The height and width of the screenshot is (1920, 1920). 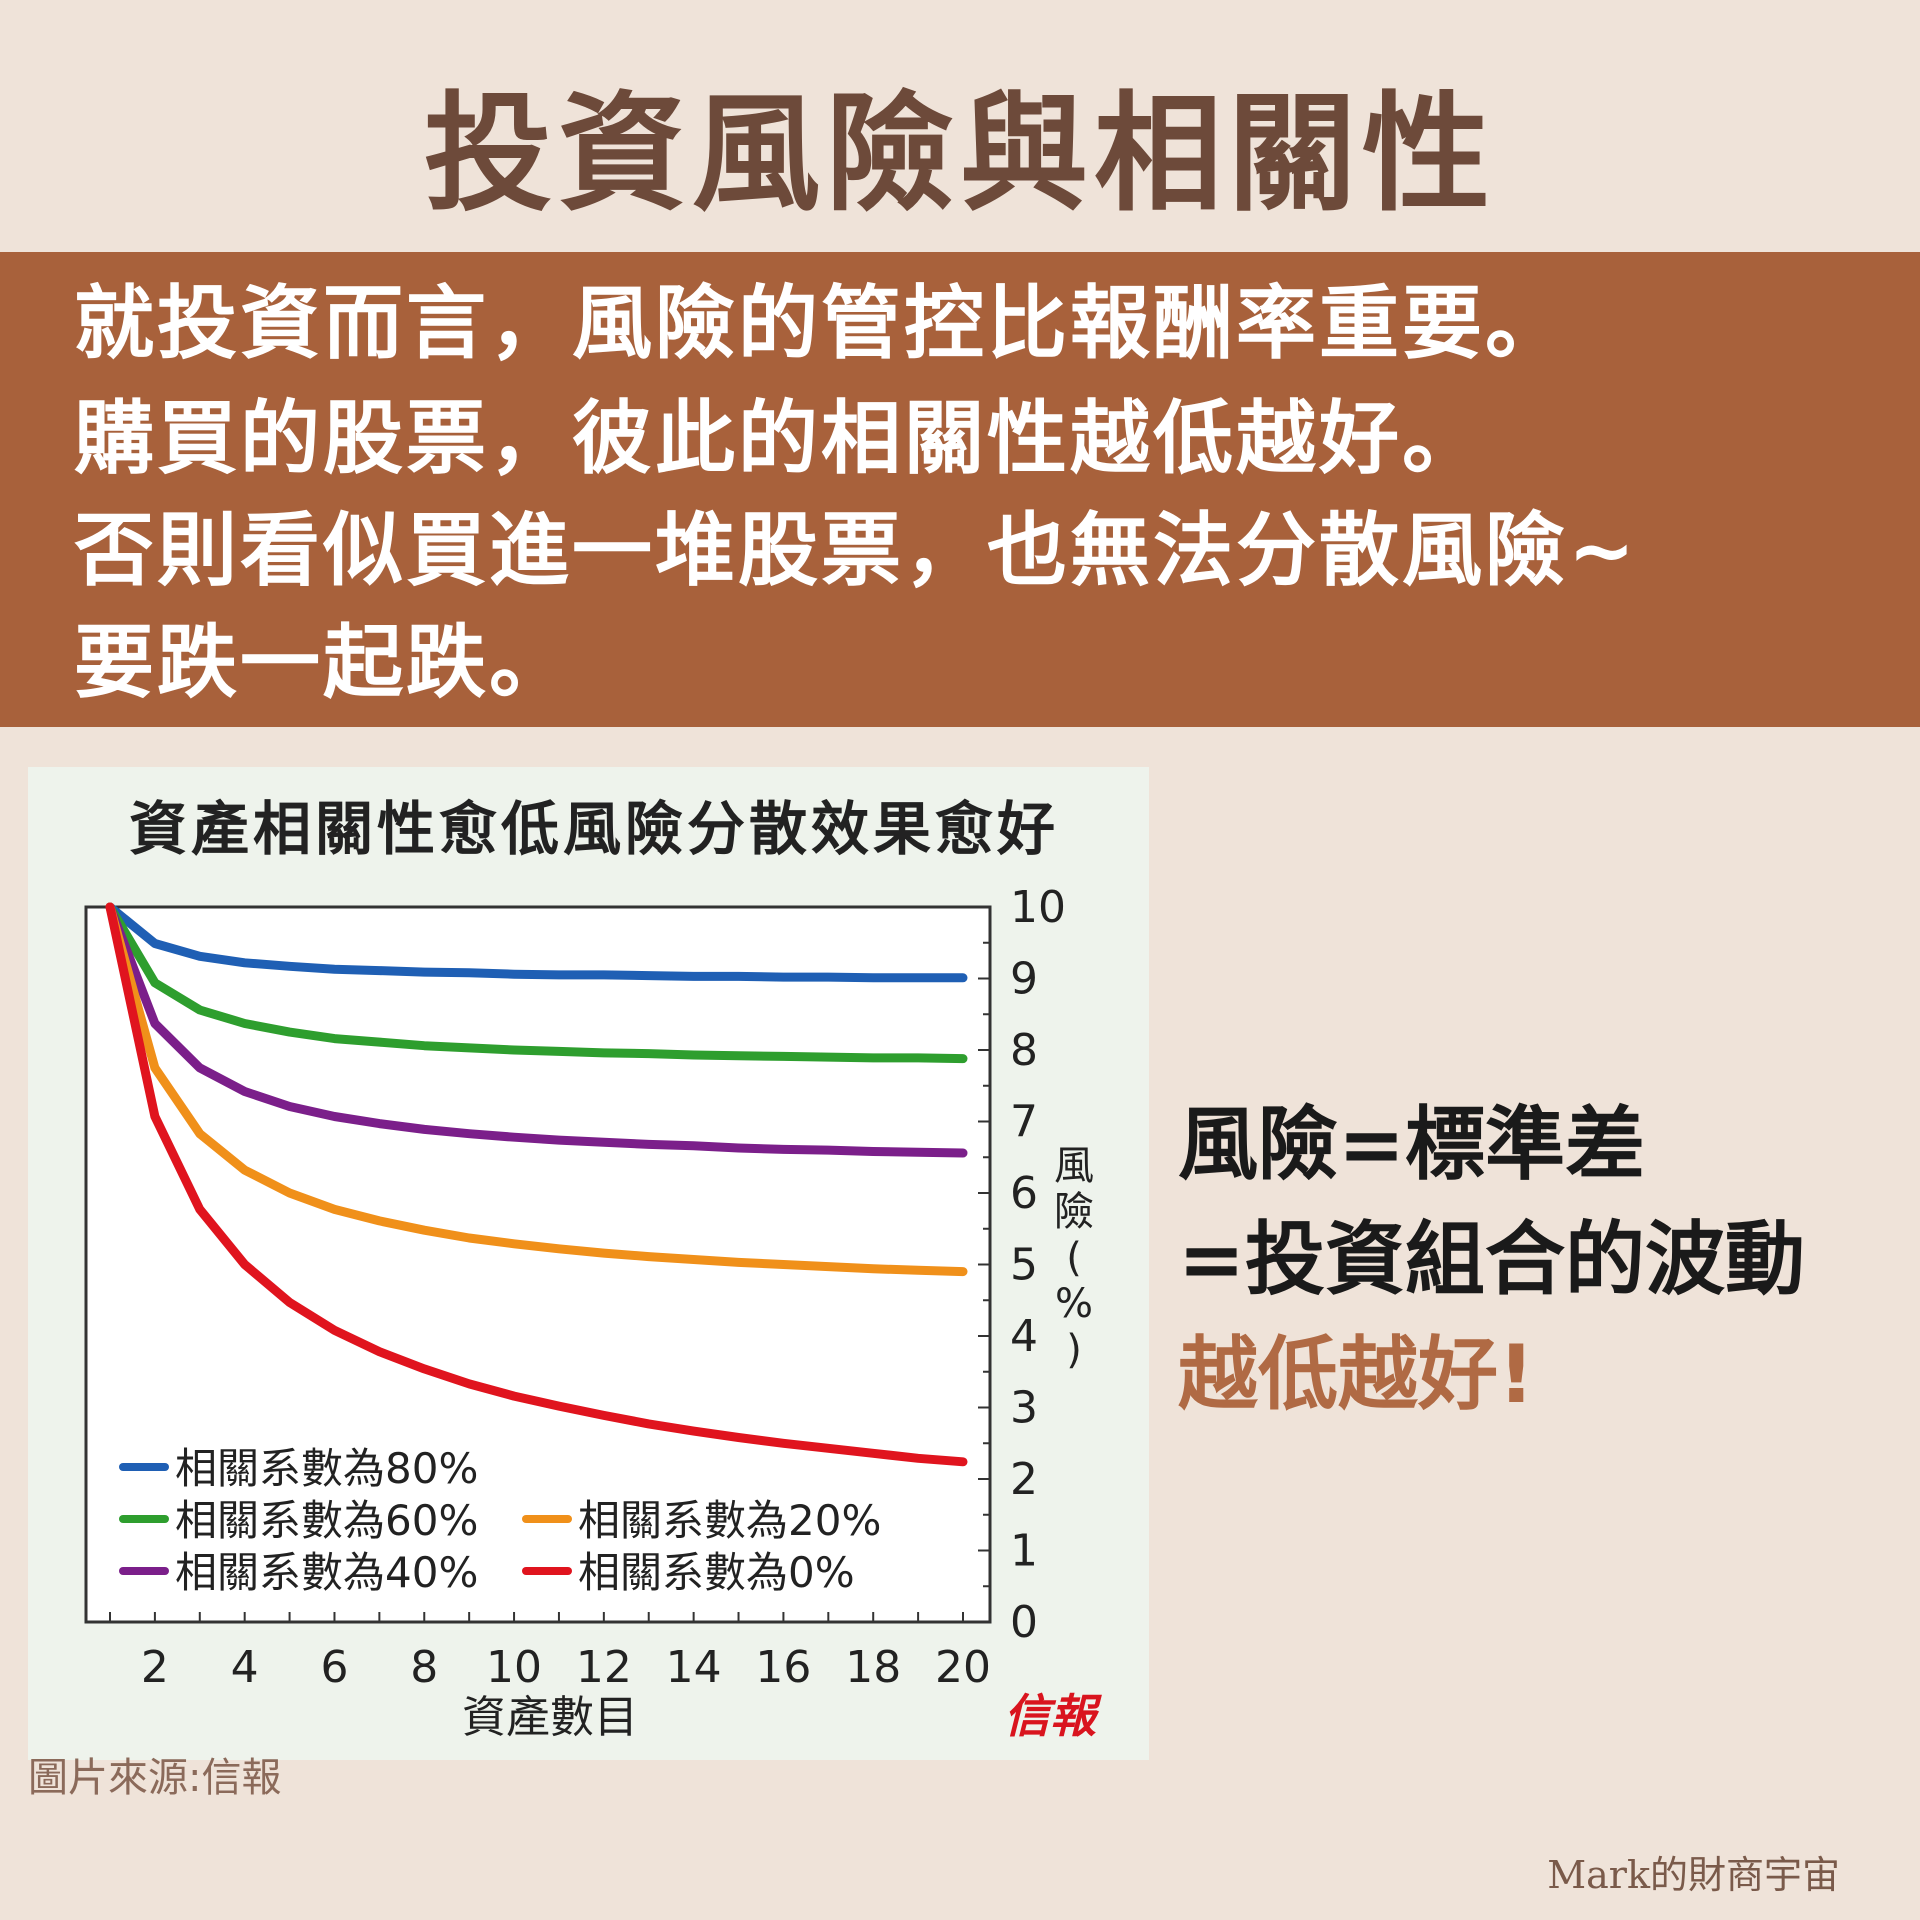 What do you see at coordinates (594, 829) in the screenshot?
I see `chart-title: 資產相關性愈低風險分散效果愈好` at bounding box center [594, 829].